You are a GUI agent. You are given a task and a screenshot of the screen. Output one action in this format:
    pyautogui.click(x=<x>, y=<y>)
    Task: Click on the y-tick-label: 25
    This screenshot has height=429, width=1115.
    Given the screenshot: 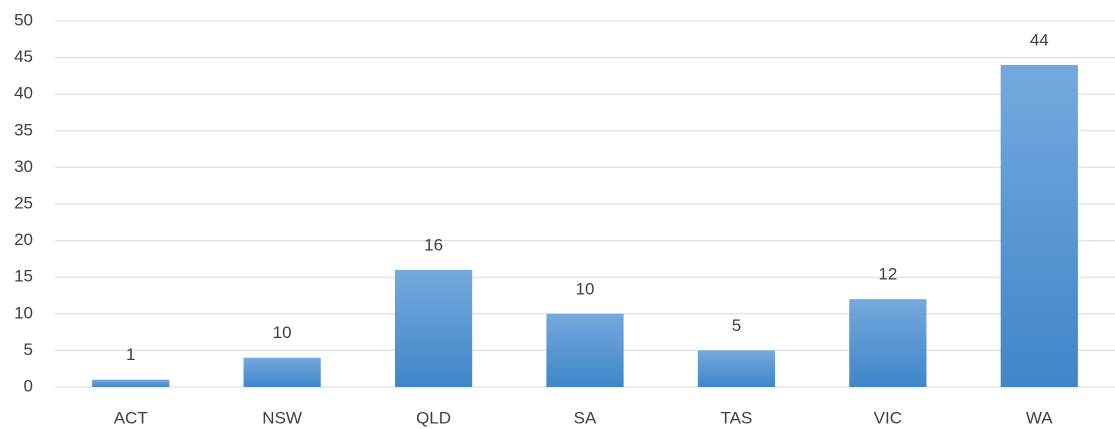 What is the action you would take?
    pyautogui.click(x=23, y=202)
    